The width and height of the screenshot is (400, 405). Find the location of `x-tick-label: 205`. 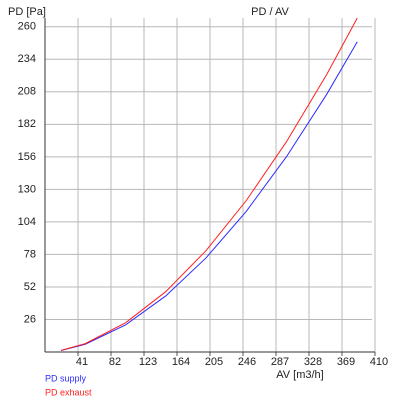

x-tick-label: 205 is located at coordinates (214, 362).